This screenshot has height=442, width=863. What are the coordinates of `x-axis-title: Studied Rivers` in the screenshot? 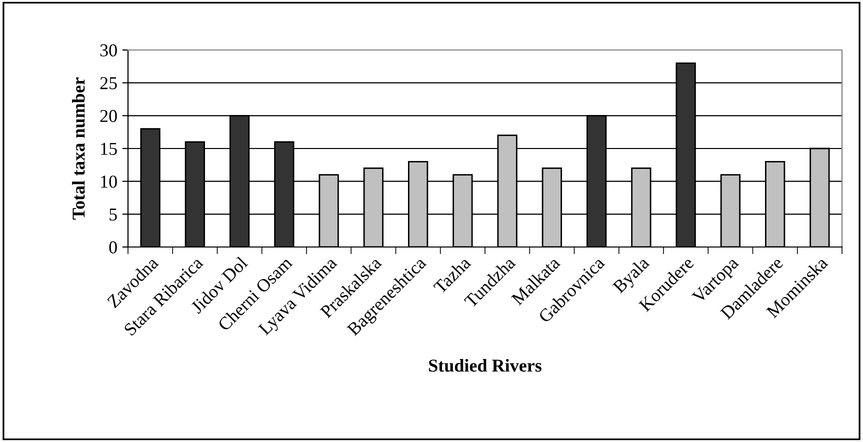 It's located at (485, 365).